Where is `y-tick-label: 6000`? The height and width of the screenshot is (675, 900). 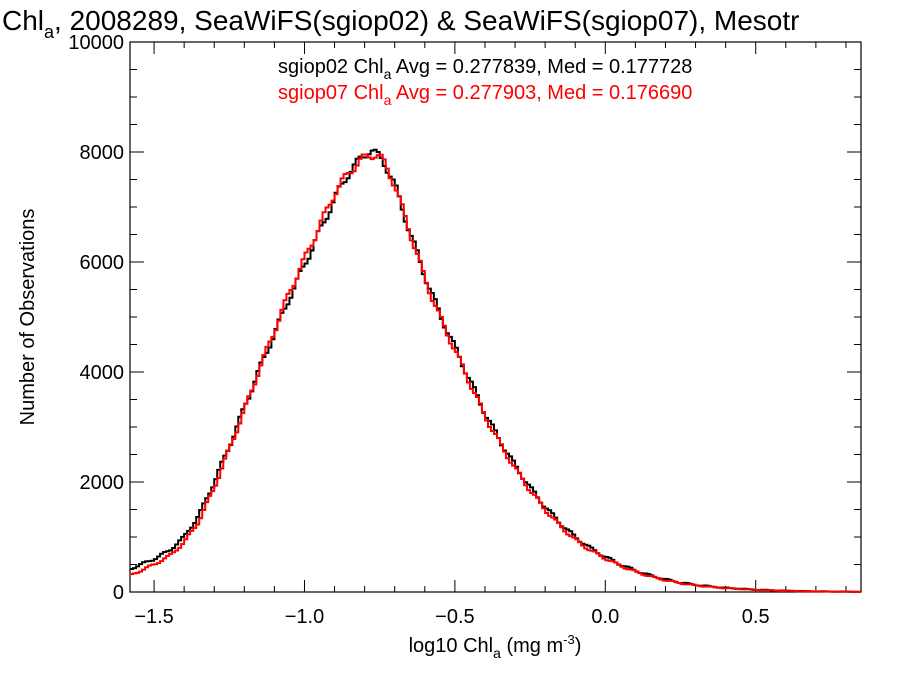 y-tick-label: 6000 is located at coordinates (102, 263).